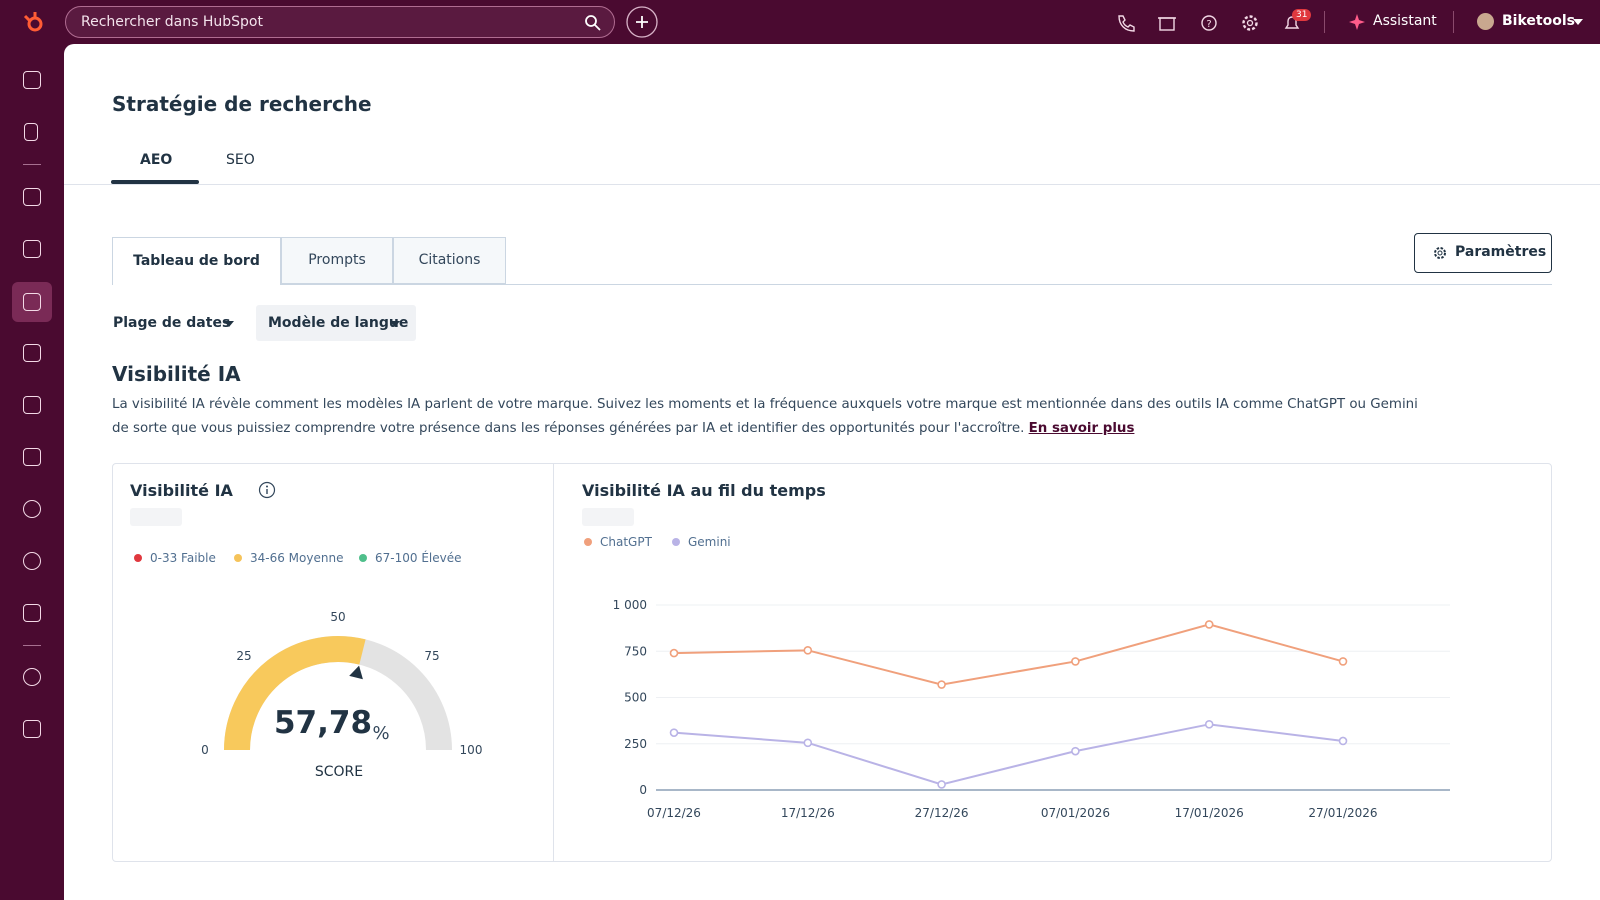 The image size is (1600, 900). Describe the element at coordinates (642, 23) in the screenshot. I see `create-button` at that location.